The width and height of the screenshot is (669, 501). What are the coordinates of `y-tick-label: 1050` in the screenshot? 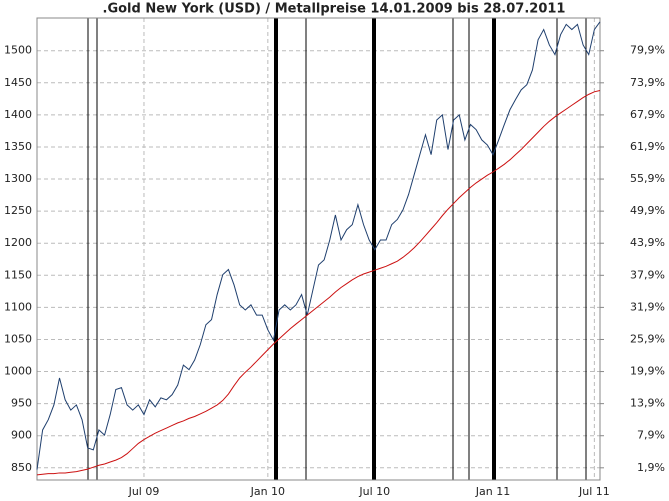 It's located at (18, 338).